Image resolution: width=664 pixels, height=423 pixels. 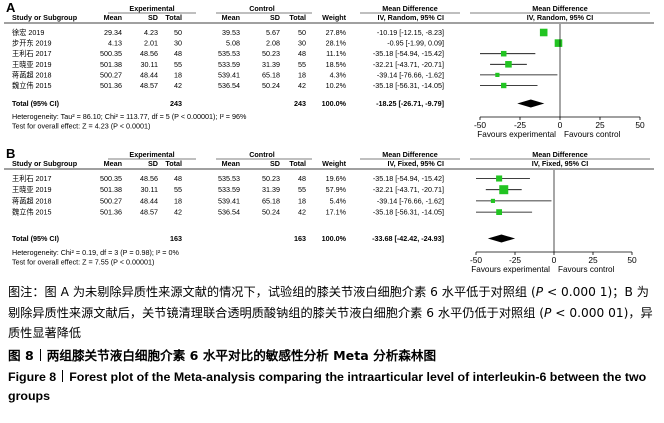 What do you see at coordinates (115, 43) in the screenshot?
I see `exp-mean: 4.13` at bounding box center [115, 43].